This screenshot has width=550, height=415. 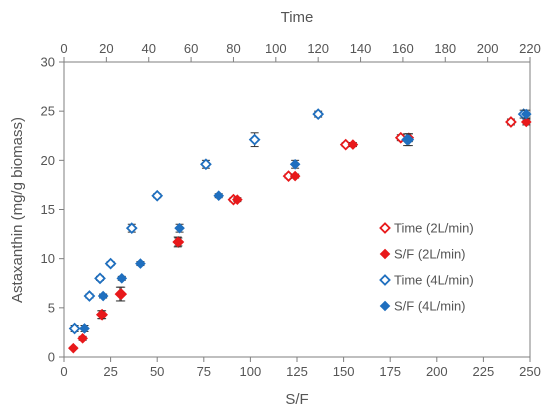 I want to click on x2-tick-label: 60, so click(x=191, y=48).